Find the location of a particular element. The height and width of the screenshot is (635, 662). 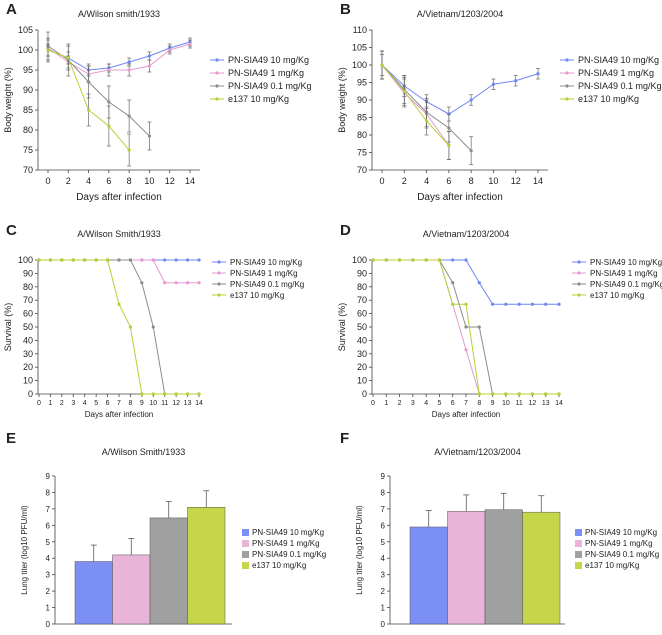

y-tick-label: 60 is located at coordinates (362, 314).